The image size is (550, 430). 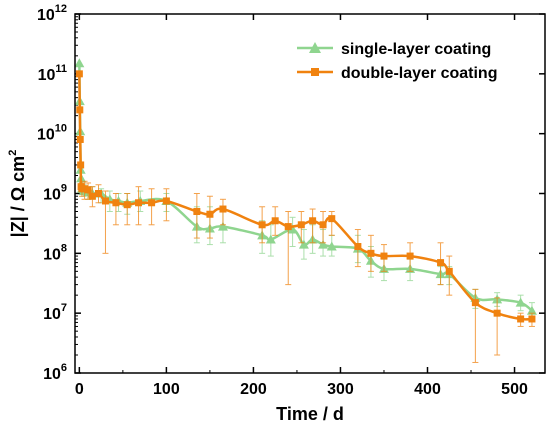 I want to click on x-axis-label: Time / d, so click(x=310, y=414).